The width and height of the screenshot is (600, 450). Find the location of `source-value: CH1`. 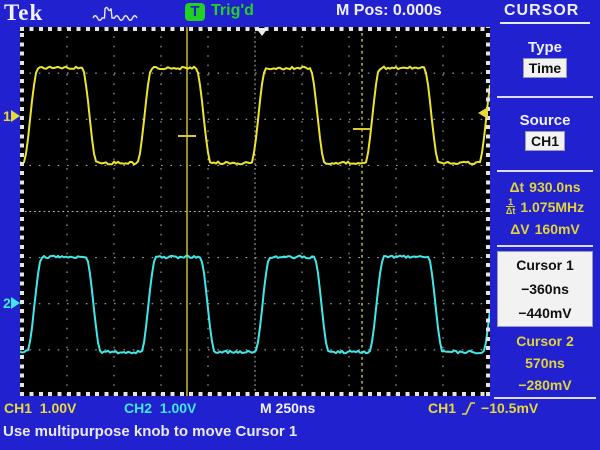

source-value: CH1 is located at coordinates (544, 141).